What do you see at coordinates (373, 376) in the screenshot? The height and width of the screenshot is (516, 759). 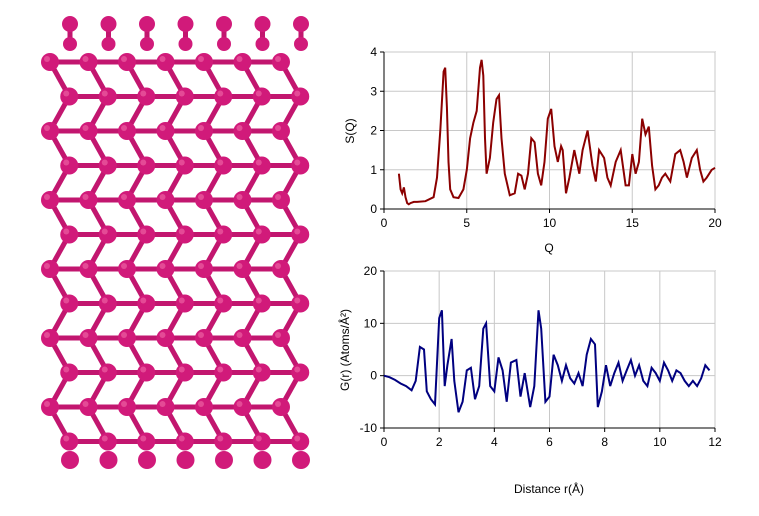 I see `gr-y-tick-label: 0` at bounding box center [373, 376].